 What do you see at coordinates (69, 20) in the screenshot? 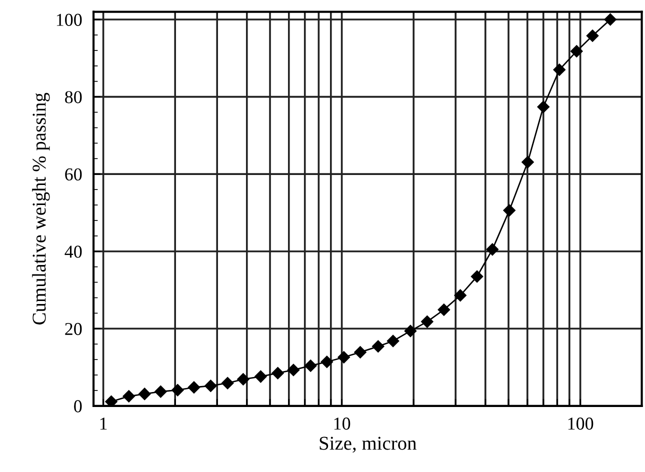
I see `y-tick-label: 100` at bounding box center [69, 20].